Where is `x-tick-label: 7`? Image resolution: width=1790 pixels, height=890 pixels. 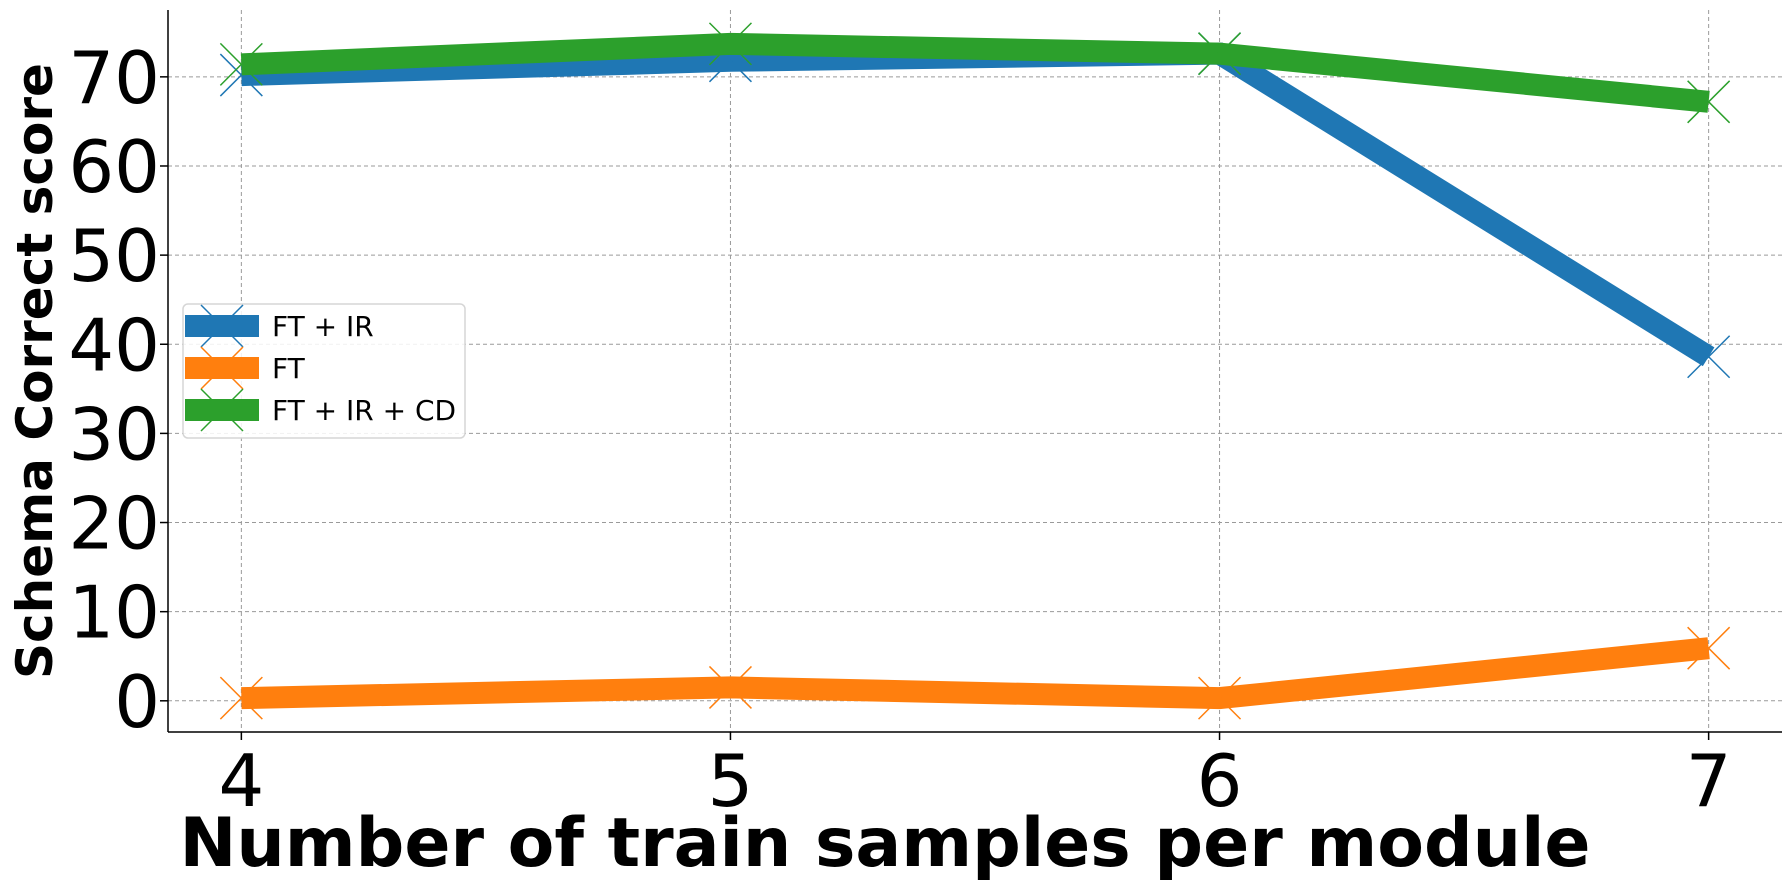
x-tick-label: 7 is located at coordinates (1709, 781).